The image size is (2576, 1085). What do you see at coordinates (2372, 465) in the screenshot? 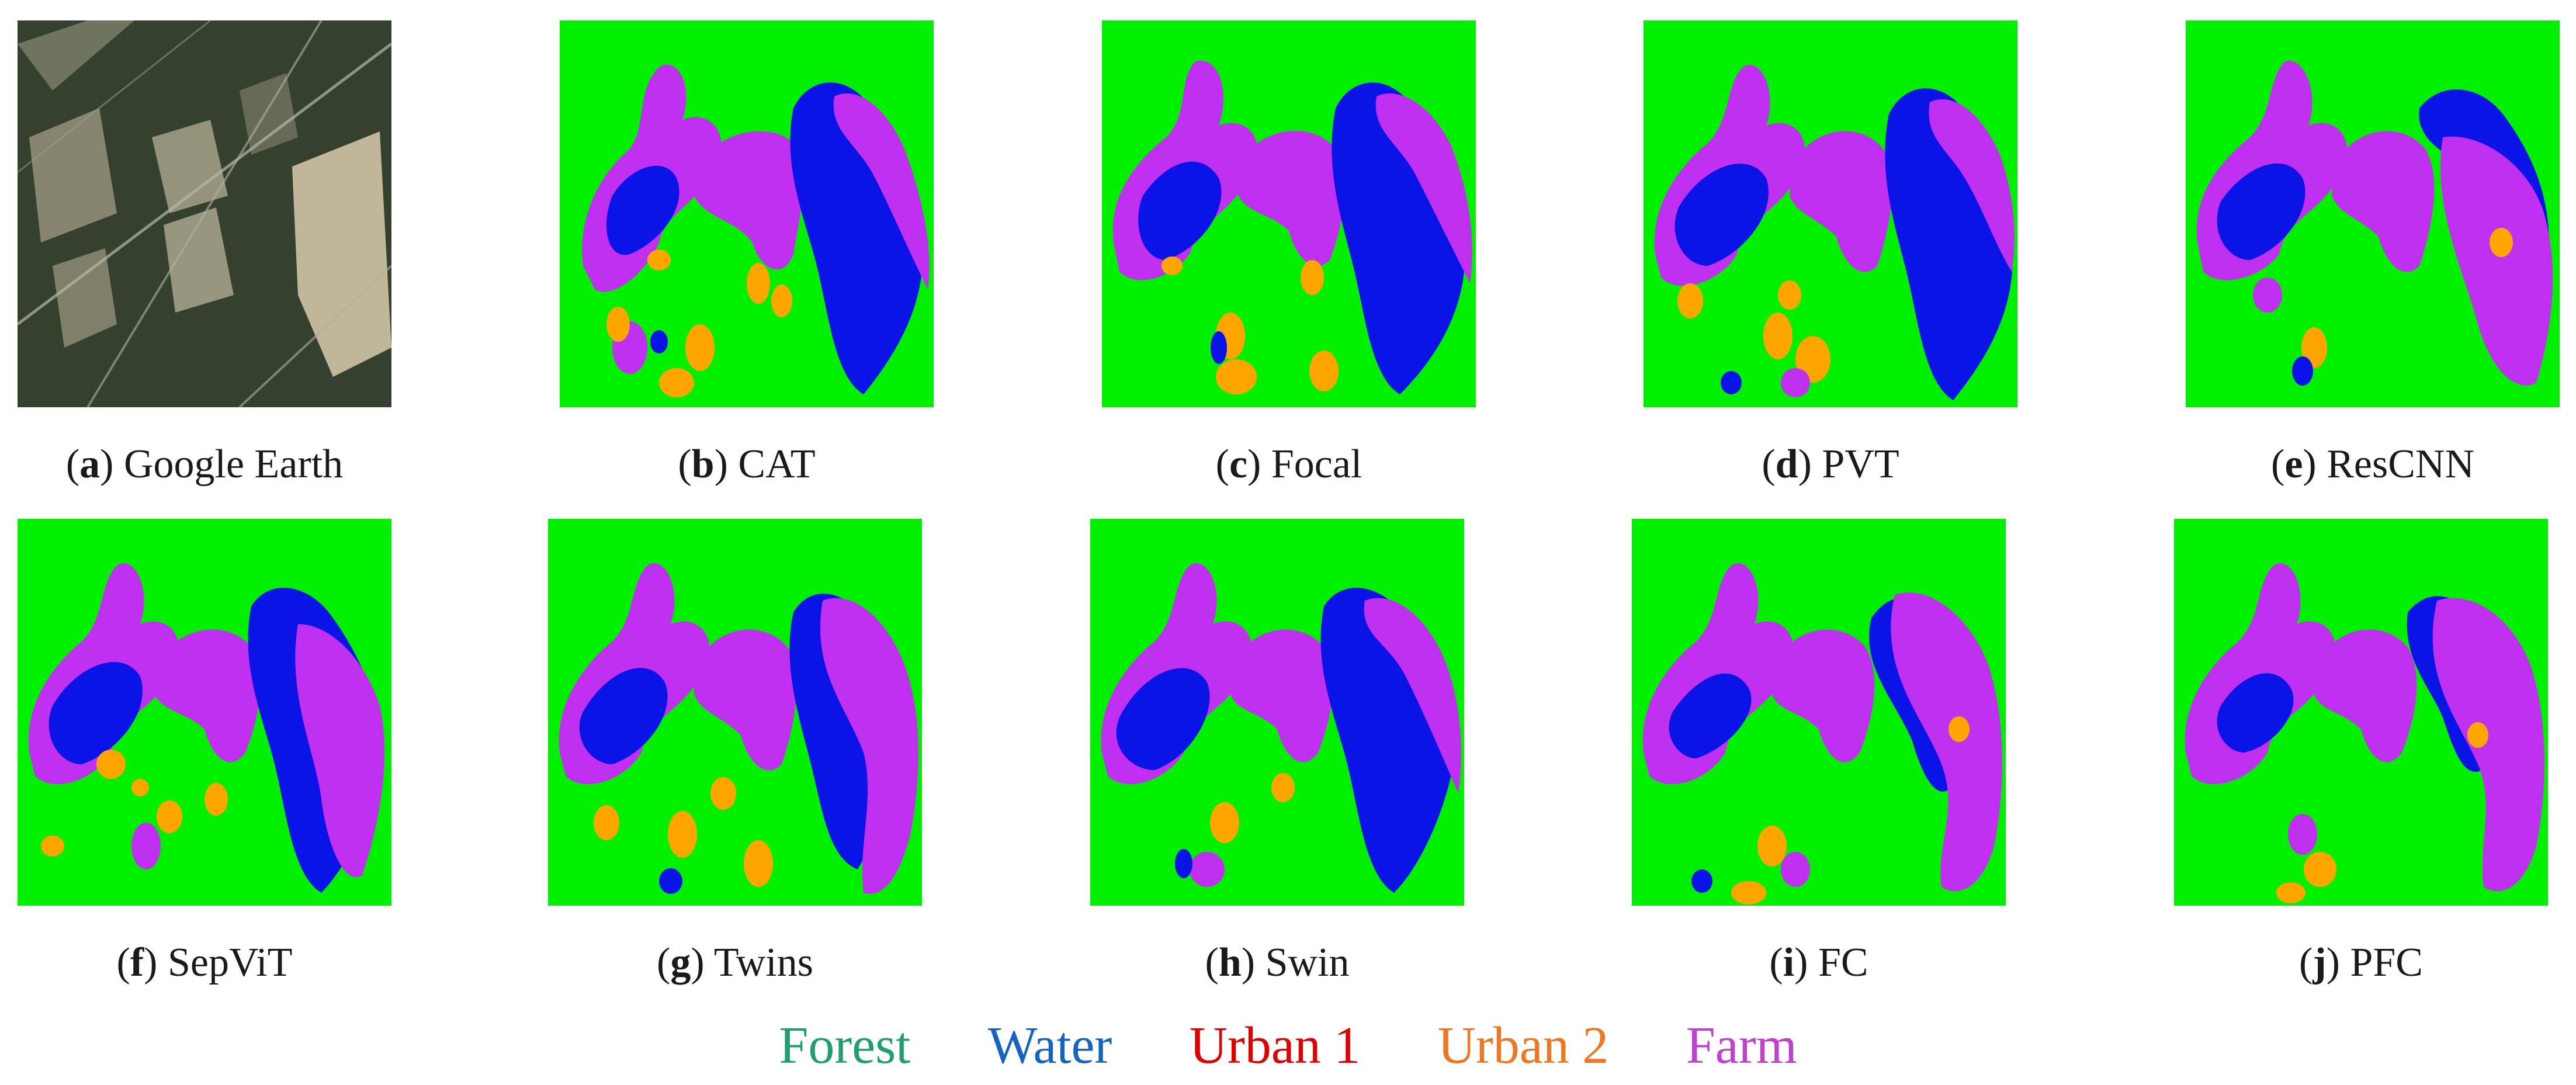
I see `caption-e: (e) ResCNN` at bounding box center [2372, 465].